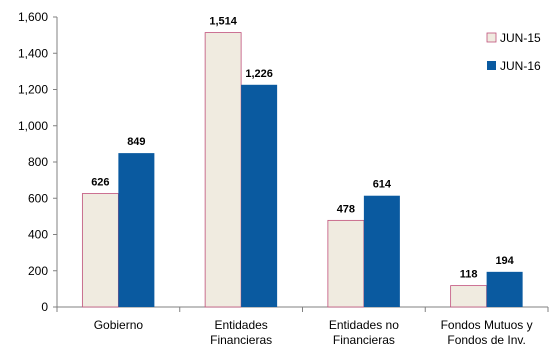 This screenshot has height=347, width=555. What do you see at coordinates (382, 185) in the screenshot?
I see `data-label: 614` at bounding box center [382, 185].